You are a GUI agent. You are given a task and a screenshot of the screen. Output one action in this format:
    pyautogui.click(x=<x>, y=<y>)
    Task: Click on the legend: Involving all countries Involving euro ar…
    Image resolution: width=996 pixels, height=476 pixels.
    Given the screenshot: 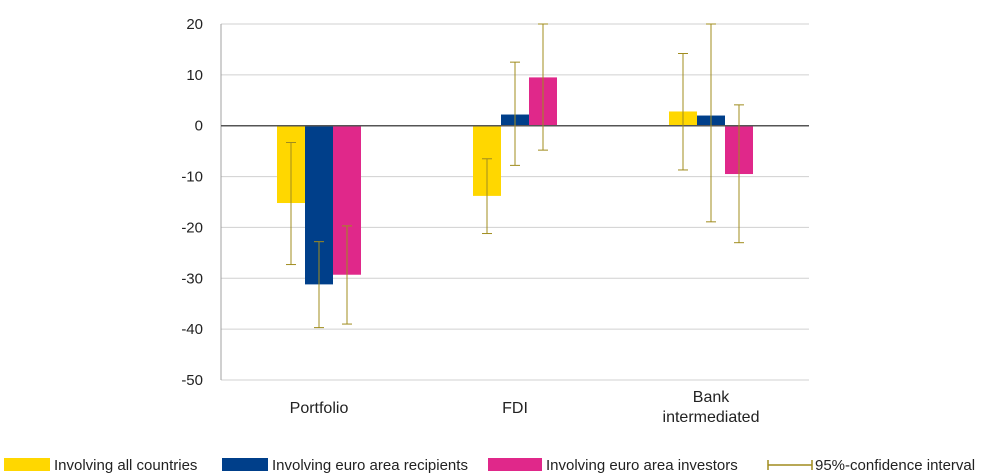 What is the action you would take?
    pyautogui.click(x=489, y=465)
    